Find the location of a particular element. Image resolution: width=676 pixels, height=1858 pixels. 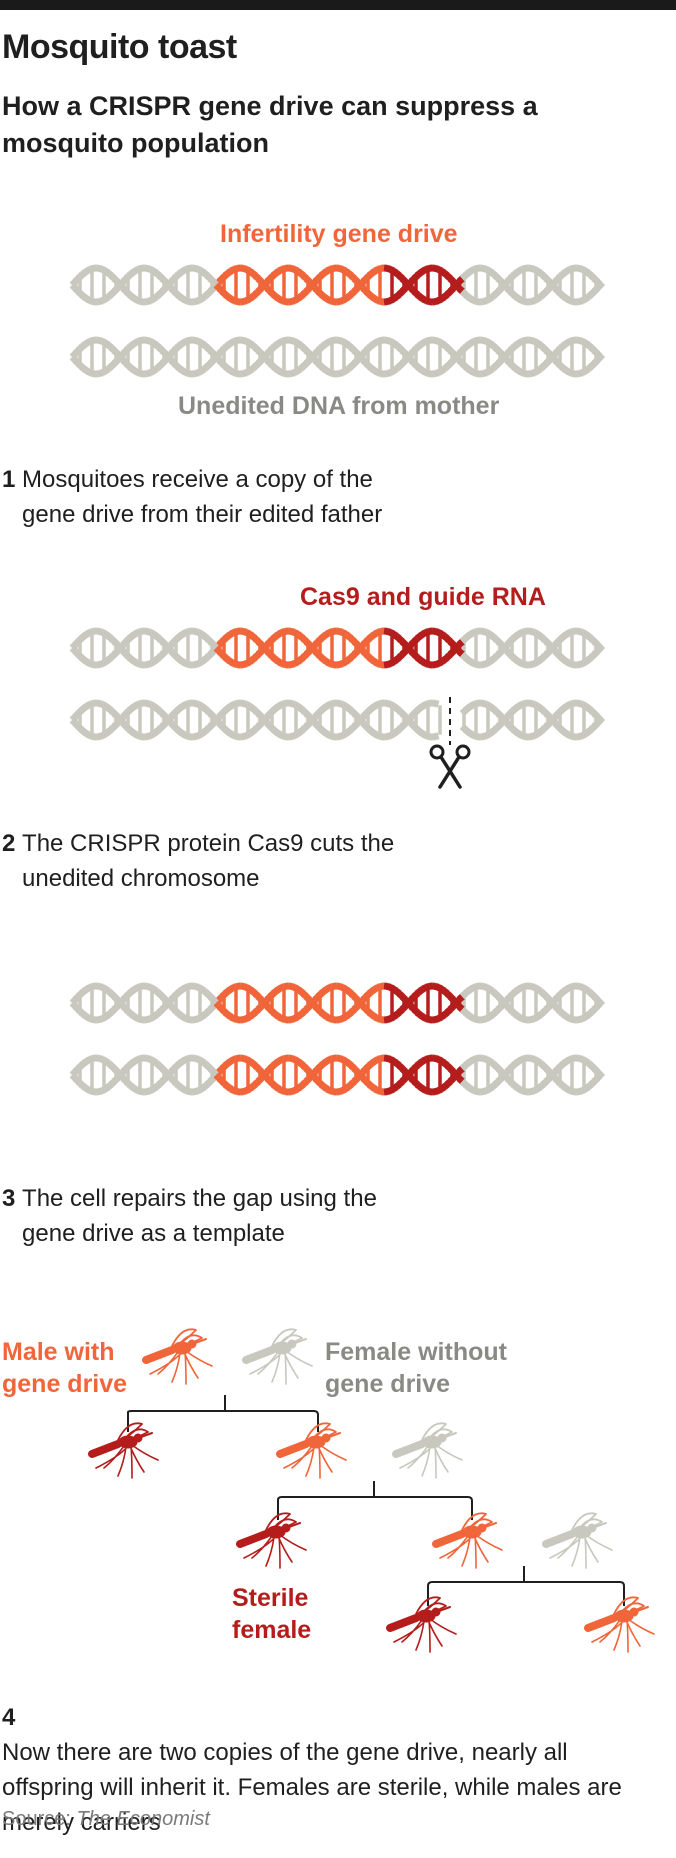

mosquito-layer is located at coordinates (371, 1490).